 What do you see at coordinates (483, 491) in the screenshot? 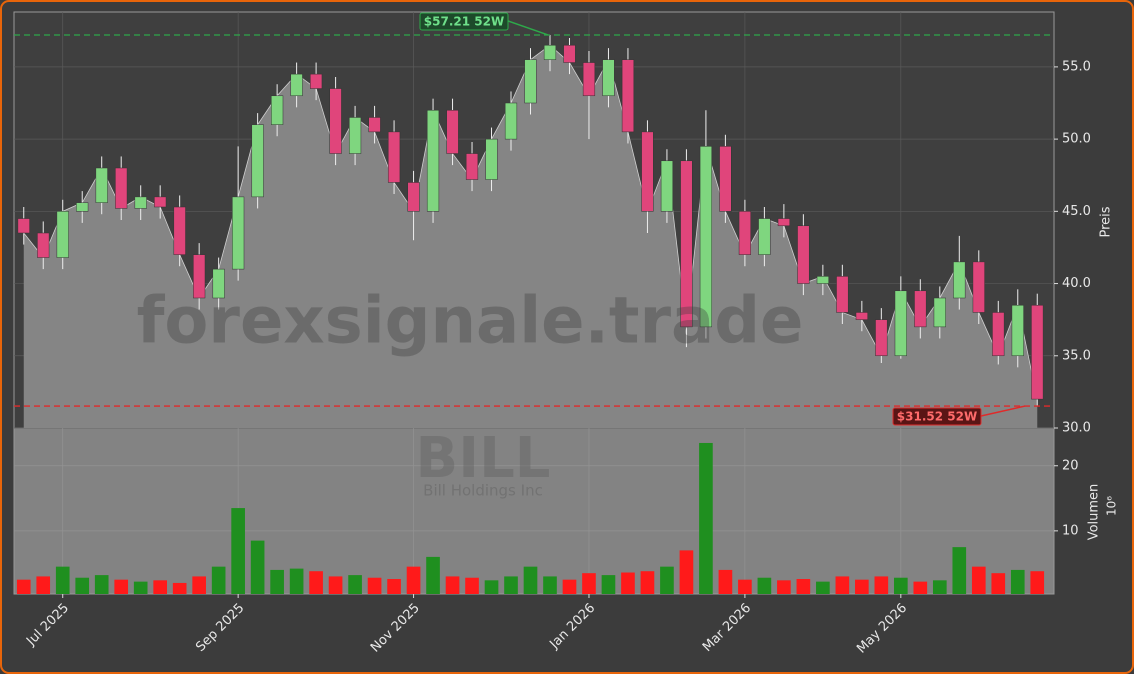
I see `company-watermark: Bill Holdings Inc` at bounding box center [483, 491].